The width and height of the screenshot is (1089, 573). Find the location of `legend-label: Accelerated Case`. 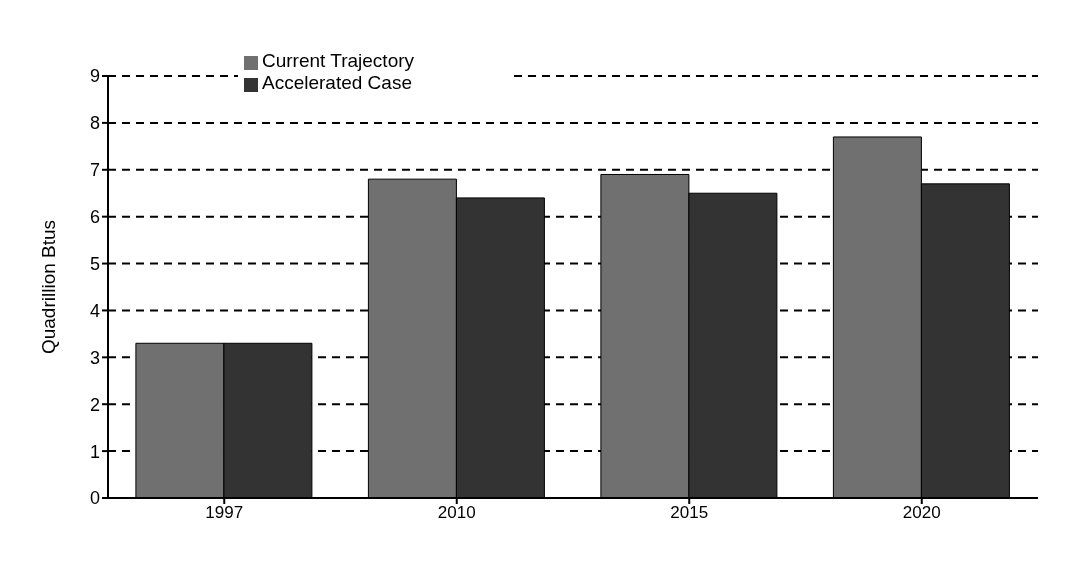

legend-label: Accelerated Case is located at coordinates (337, 82).